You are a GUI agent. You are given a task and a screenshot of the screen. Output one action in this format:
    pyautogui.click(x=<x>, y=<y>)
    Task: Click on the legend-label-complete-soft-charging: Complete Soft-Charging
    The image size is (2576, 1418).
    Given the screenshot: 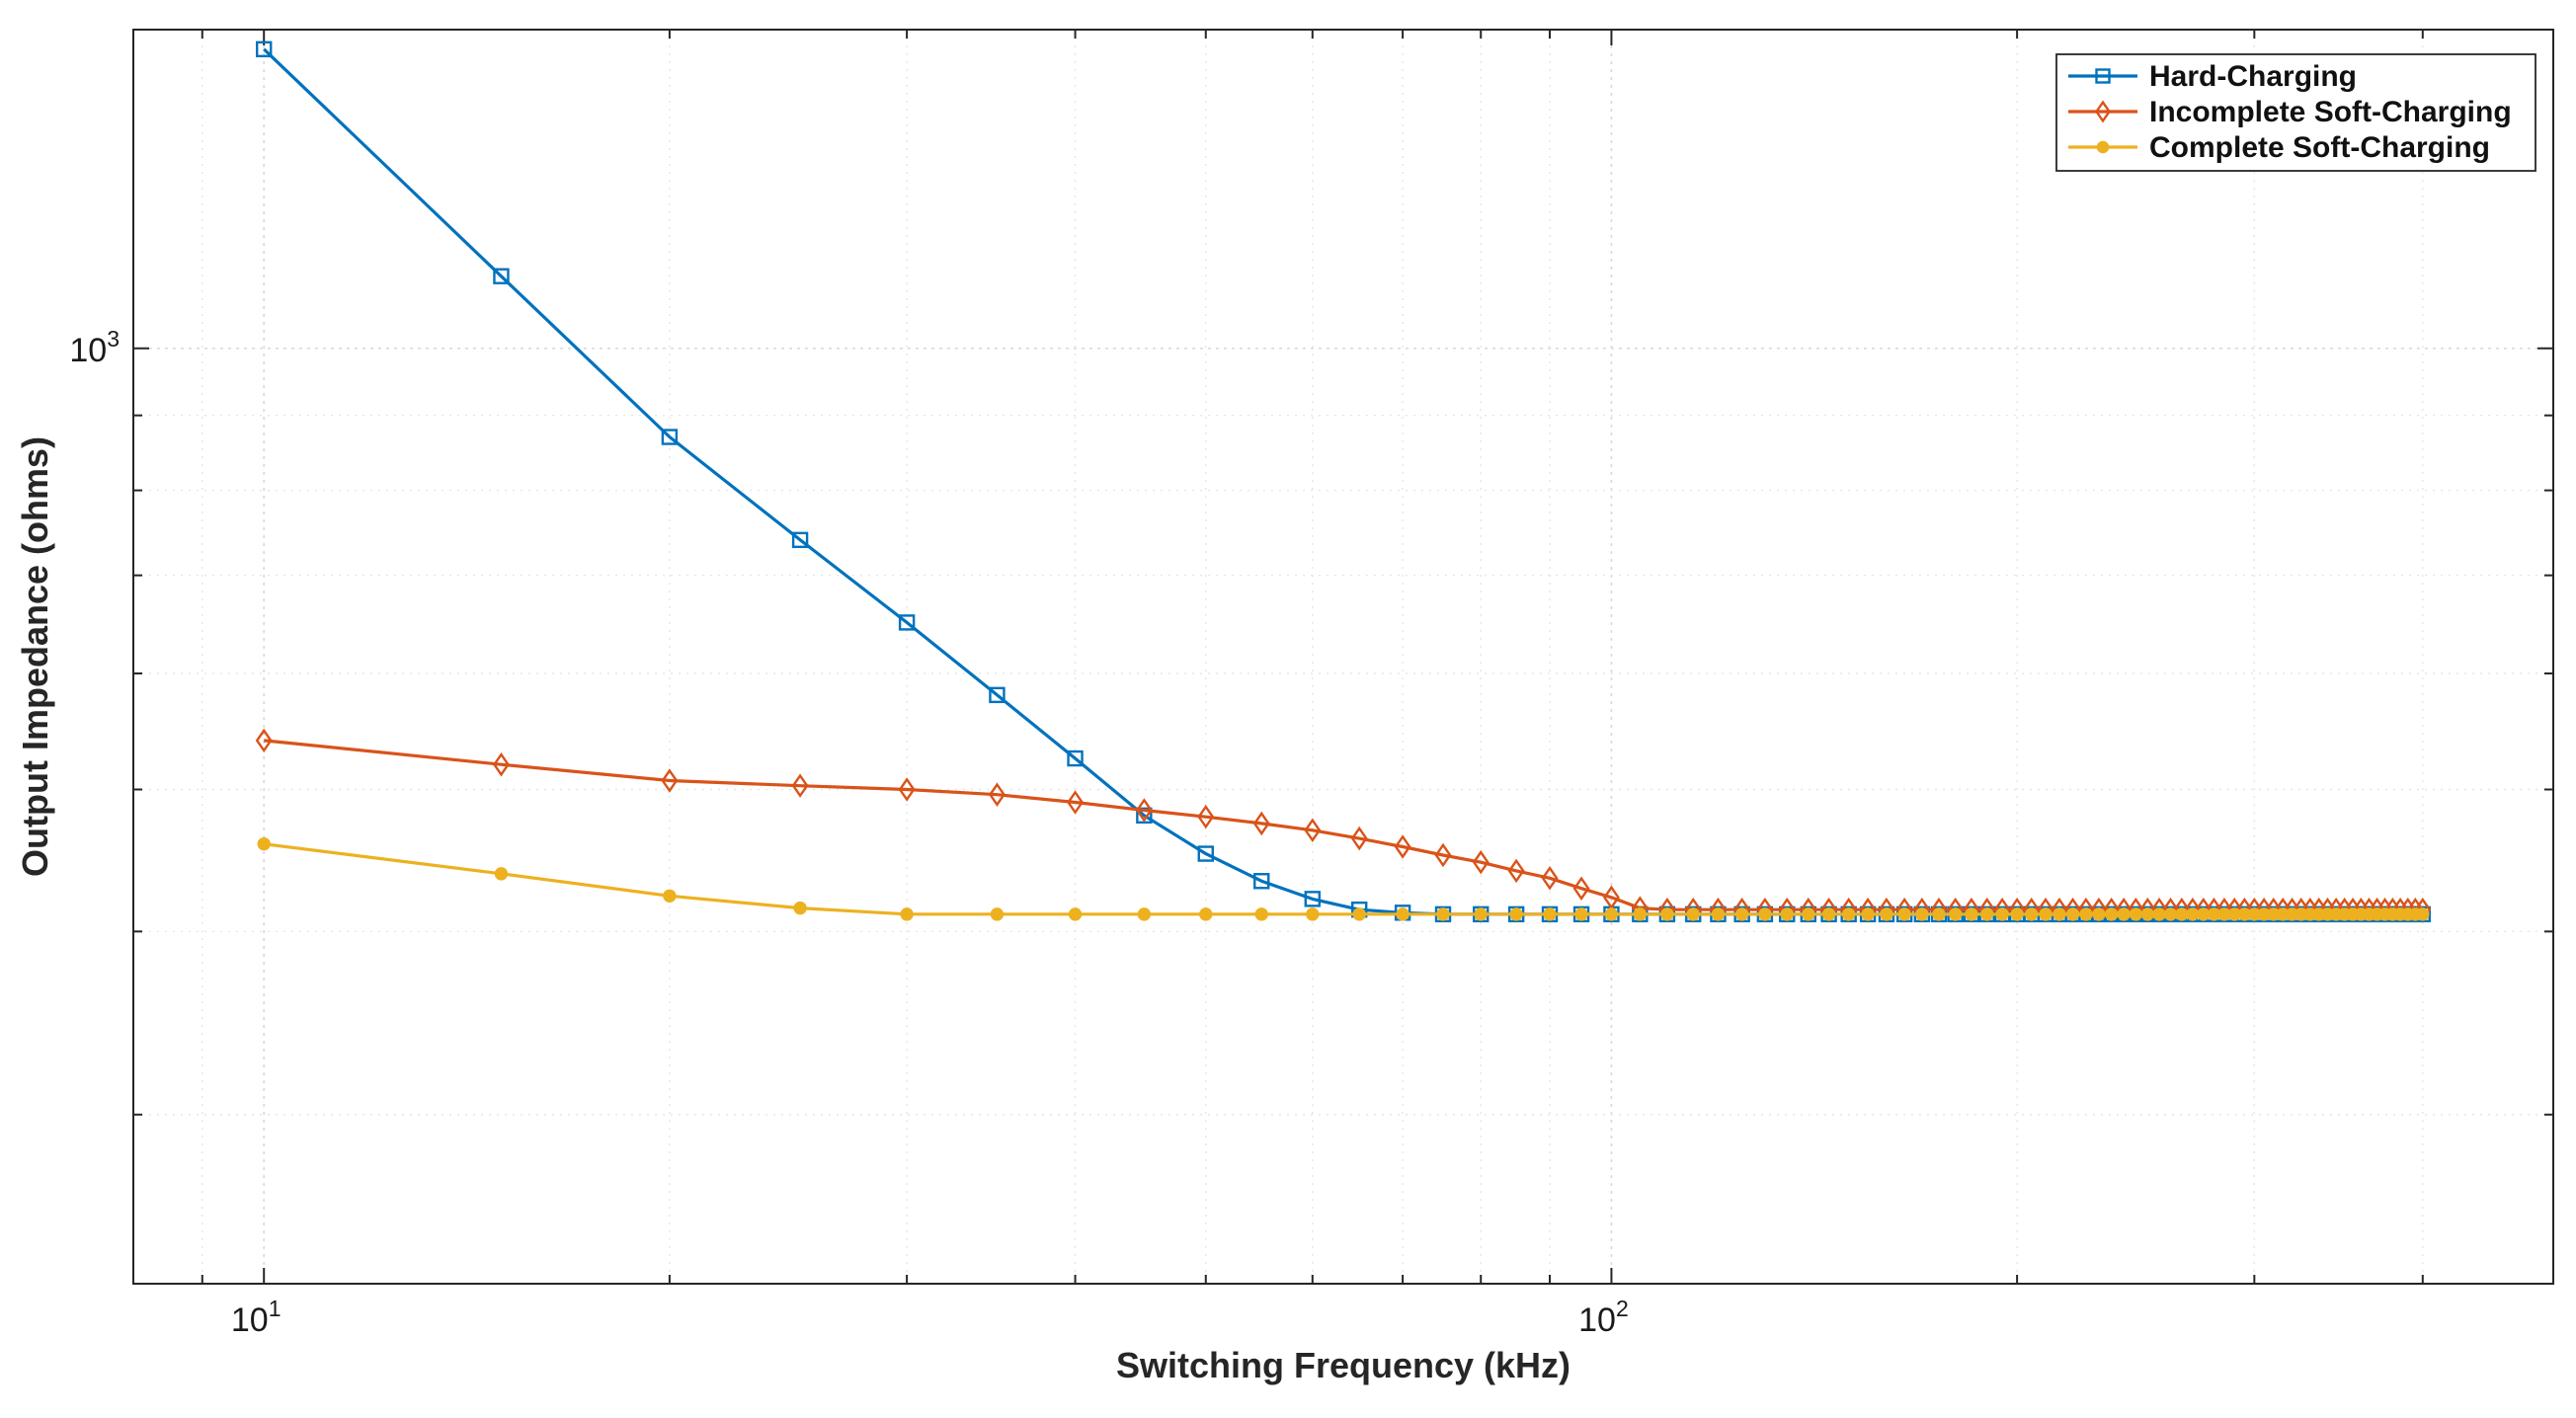 What is the action you would take?
    pyautogui.click(x=2319, y=147)
    